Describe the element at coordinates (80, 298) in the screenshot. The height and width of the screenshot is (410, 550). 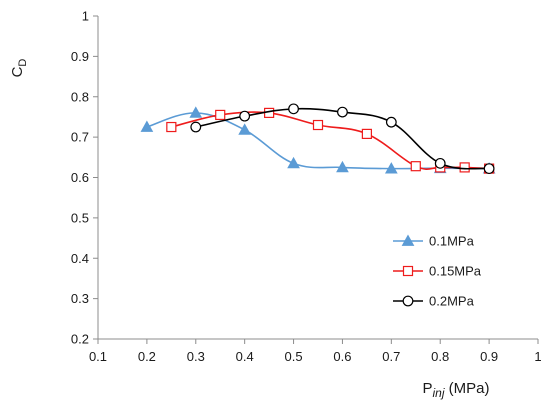
I see `y-tick-label: 0.3` at that location.